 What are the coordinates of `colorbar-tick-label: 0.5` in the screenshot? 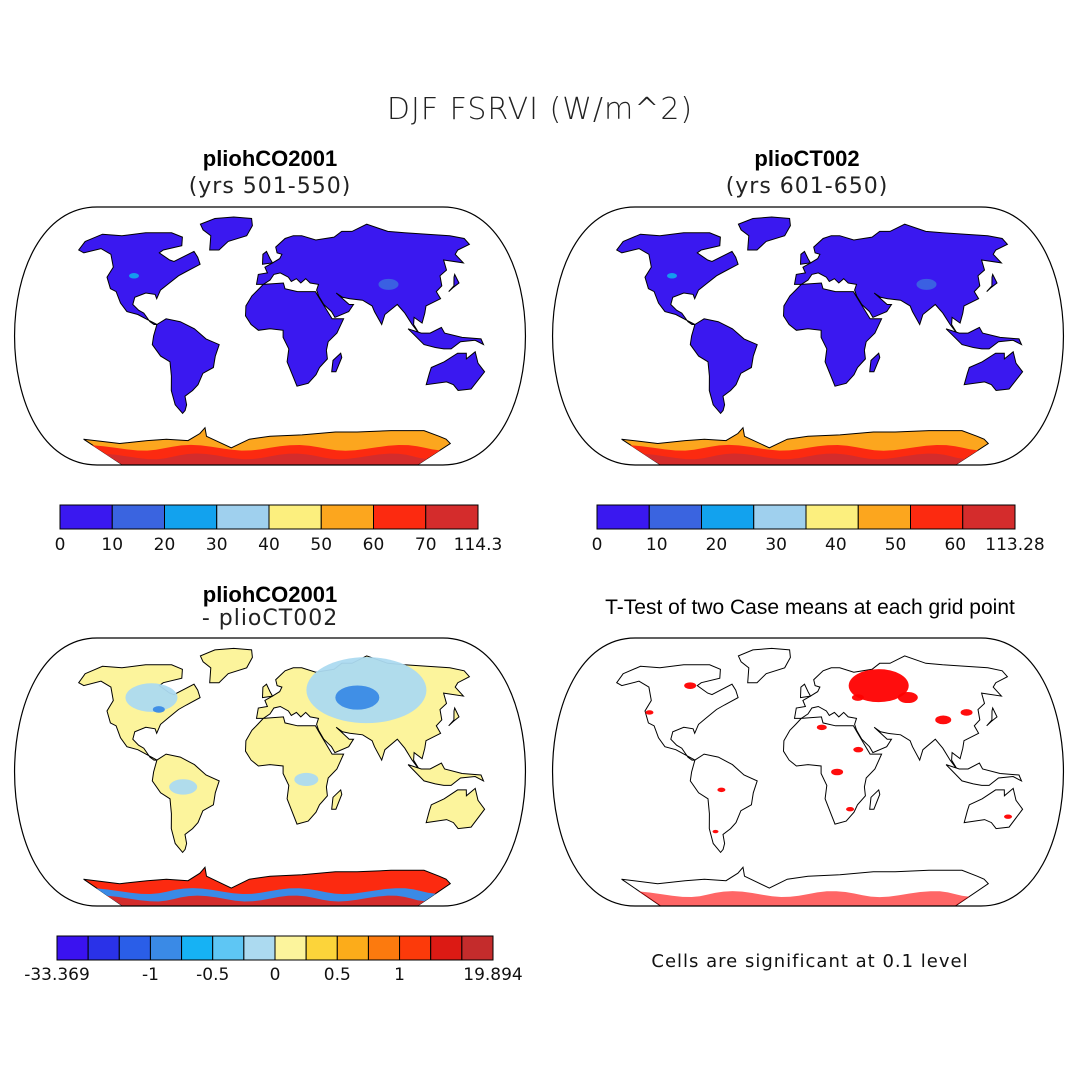 It's located at (337, 975).